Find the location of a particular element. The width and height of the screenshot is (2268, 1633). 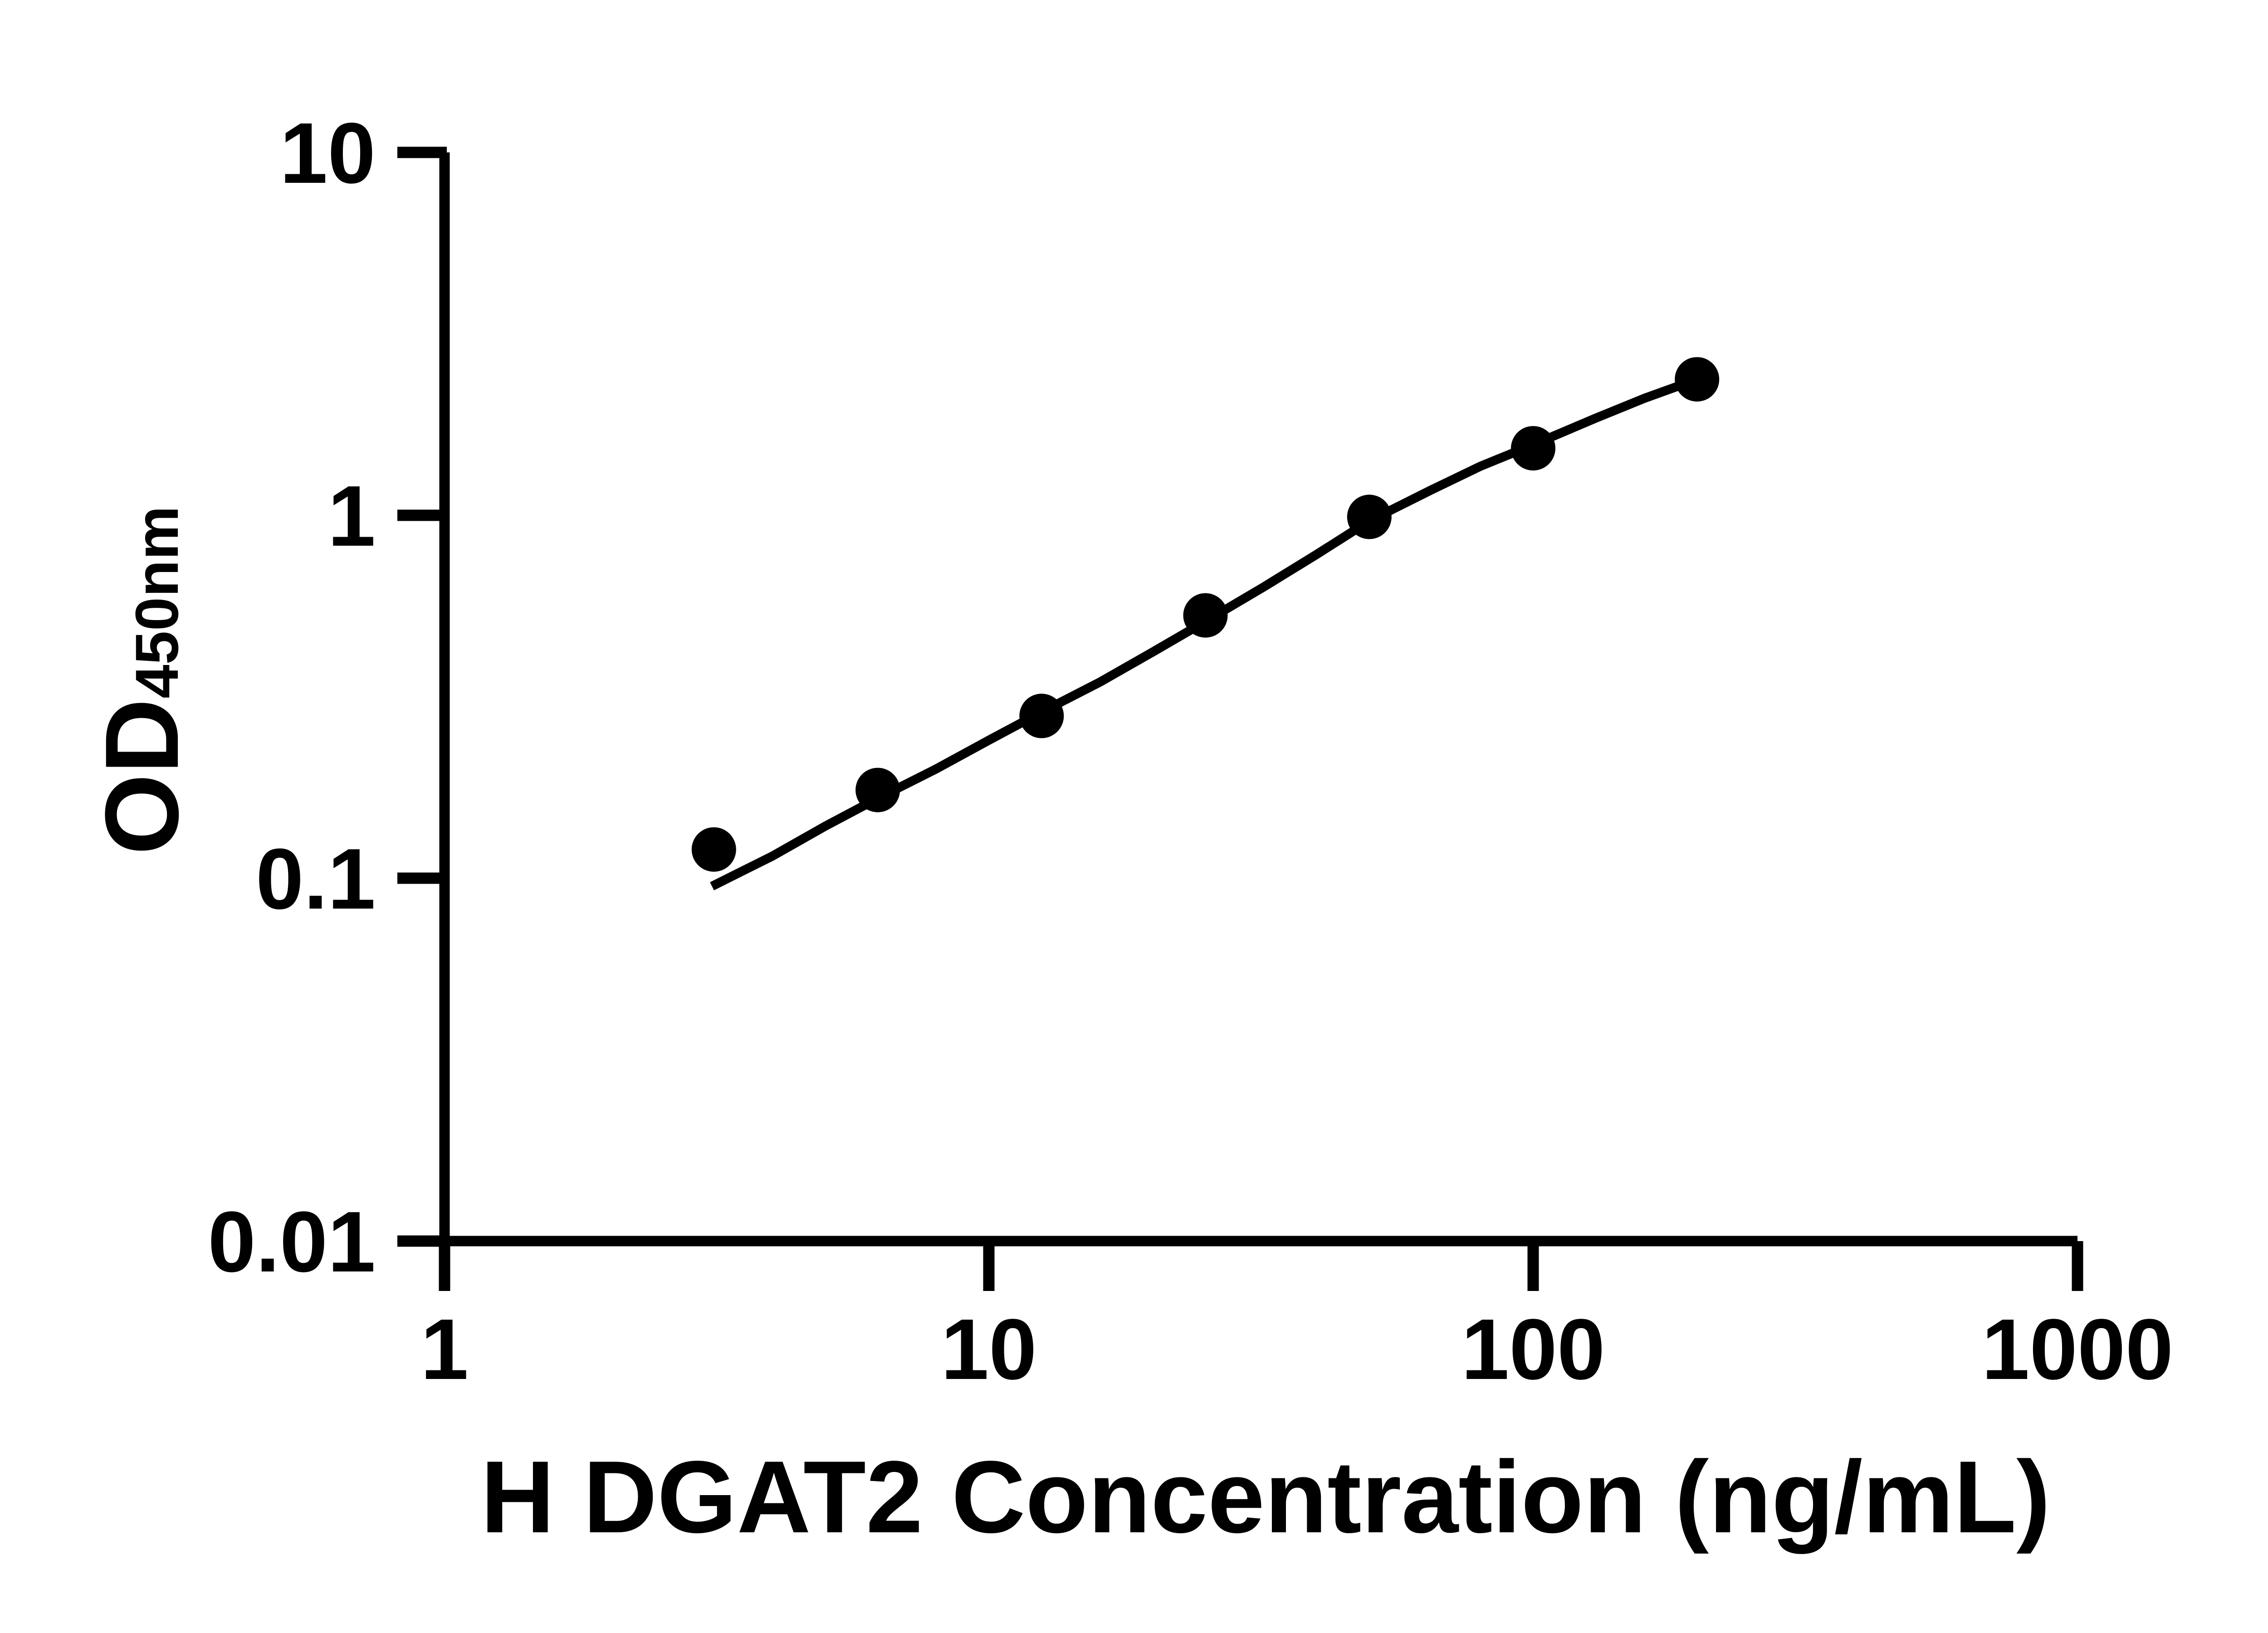

y-axis-title-subscript: 450nm is located at coordinates (157, 602).